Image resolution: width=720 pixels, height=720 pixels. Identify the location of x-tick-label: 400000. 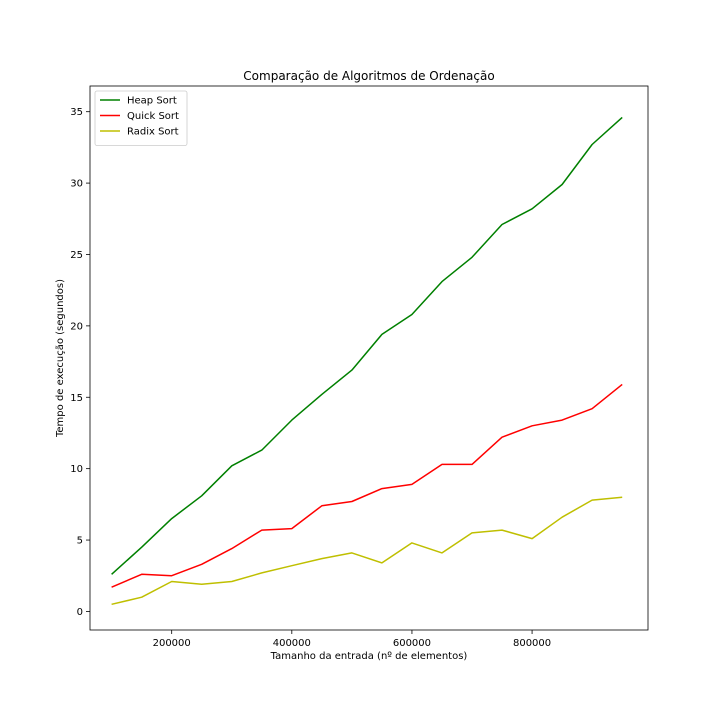
(292, 643).